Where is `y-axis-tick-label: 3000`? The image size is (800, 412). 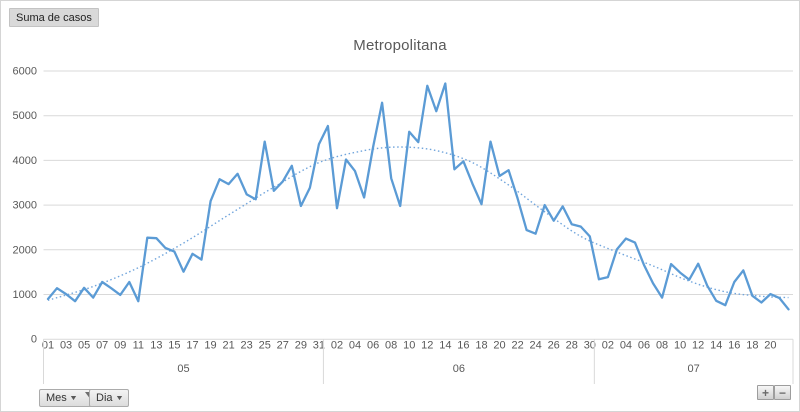
y-axis-tick-label: 3000 is located at coordinates (25, 206).